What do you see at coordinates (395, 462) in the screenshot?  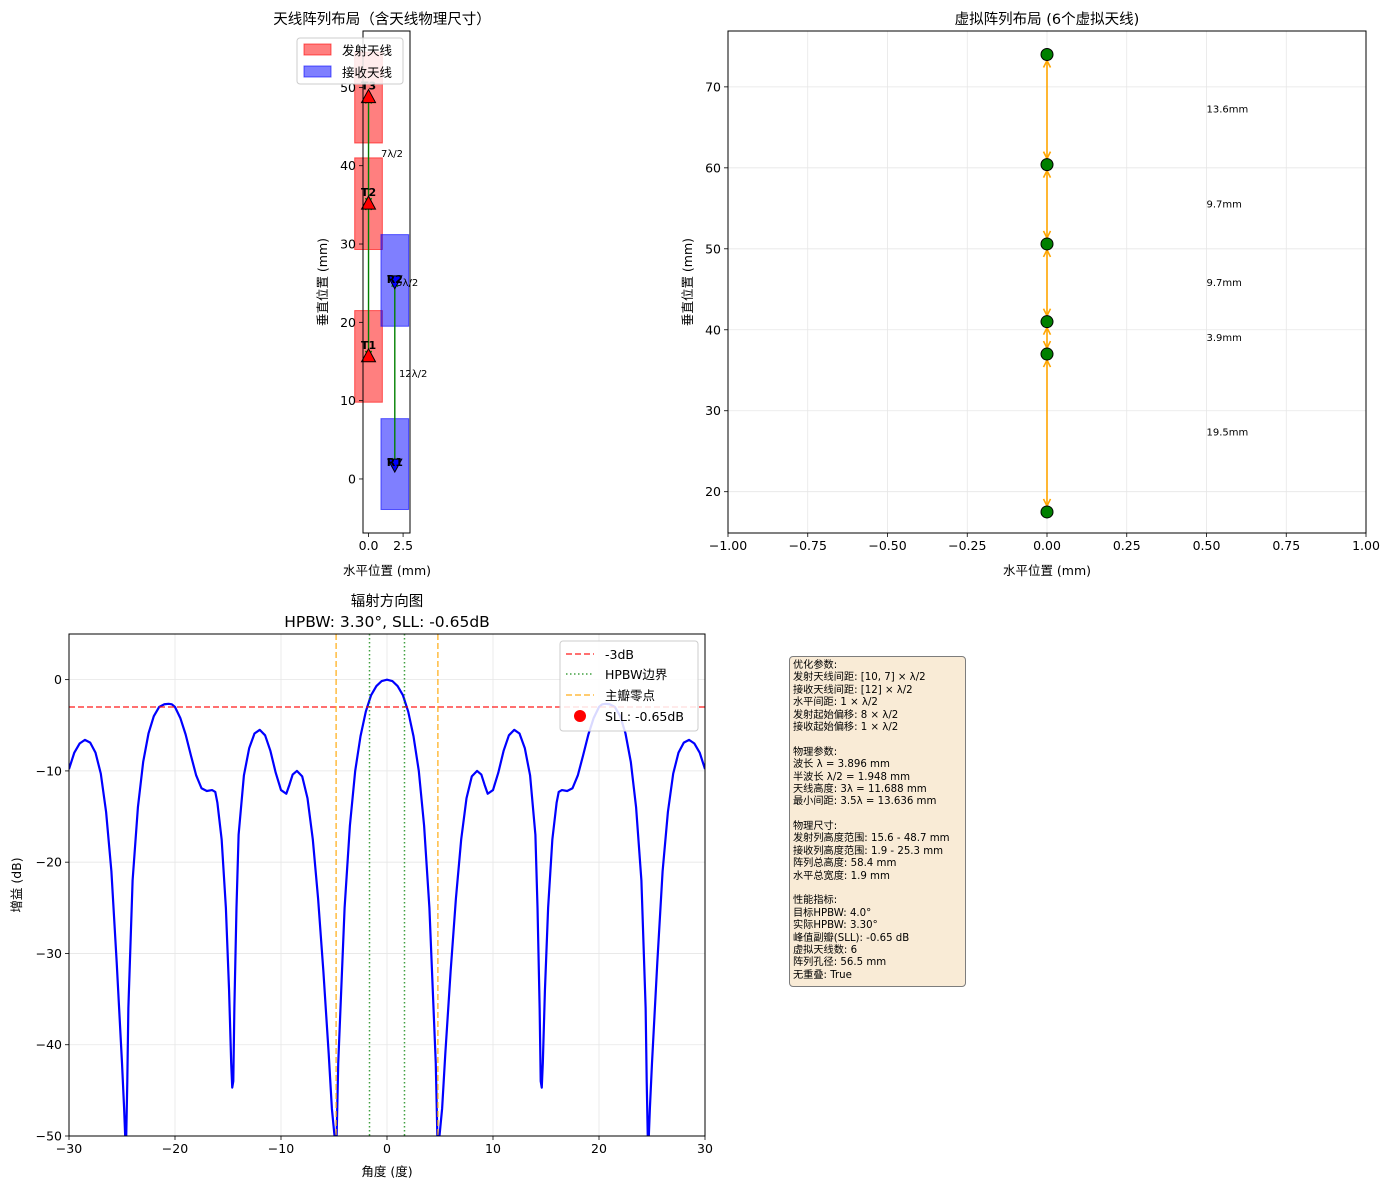 I see `rx-antenna-label: R1` at bounding box center [395, 462].